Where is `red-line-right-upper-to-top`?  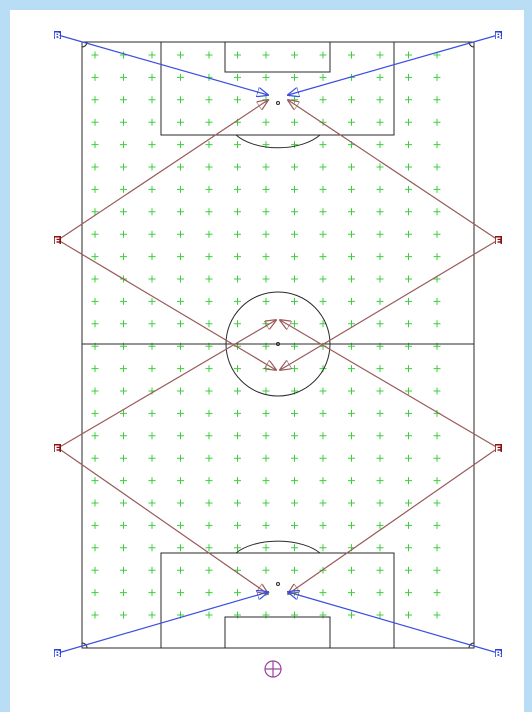 red-line-right-upper-to-top is located at coordinates (393, 170).